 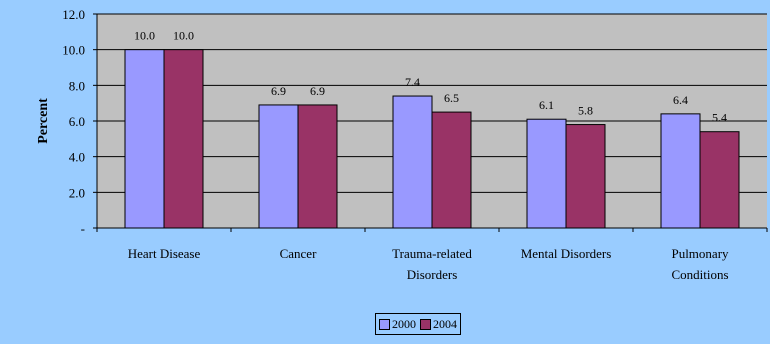 I want to click on legend-item-2000: 2000, so click(x=397, y=324).